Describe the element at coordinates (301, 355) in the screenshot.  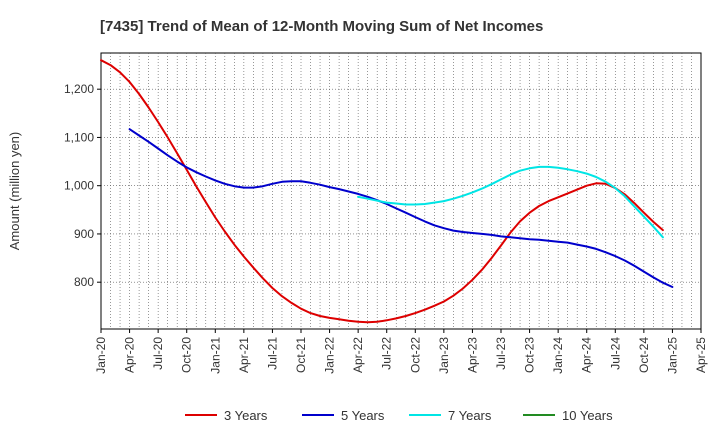
I see `x-tick-label: Oct-21` at that location.